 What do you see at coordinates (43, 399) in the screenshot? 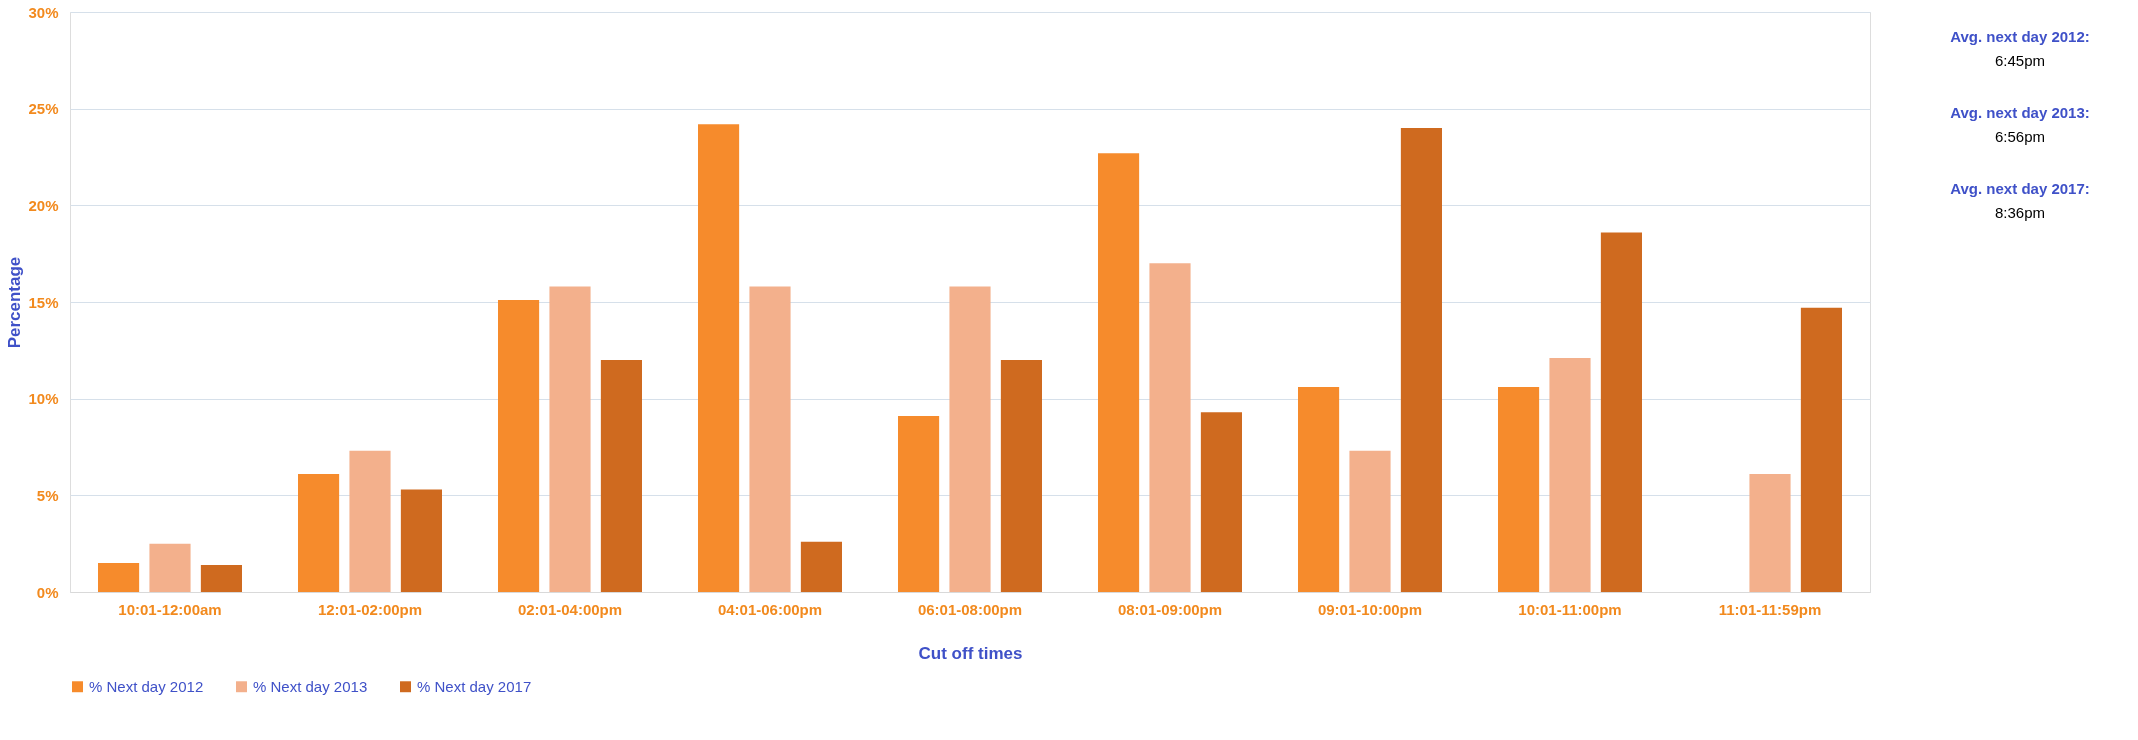
I see `y-tick-label: 10%` at bounding box center [43, 399].